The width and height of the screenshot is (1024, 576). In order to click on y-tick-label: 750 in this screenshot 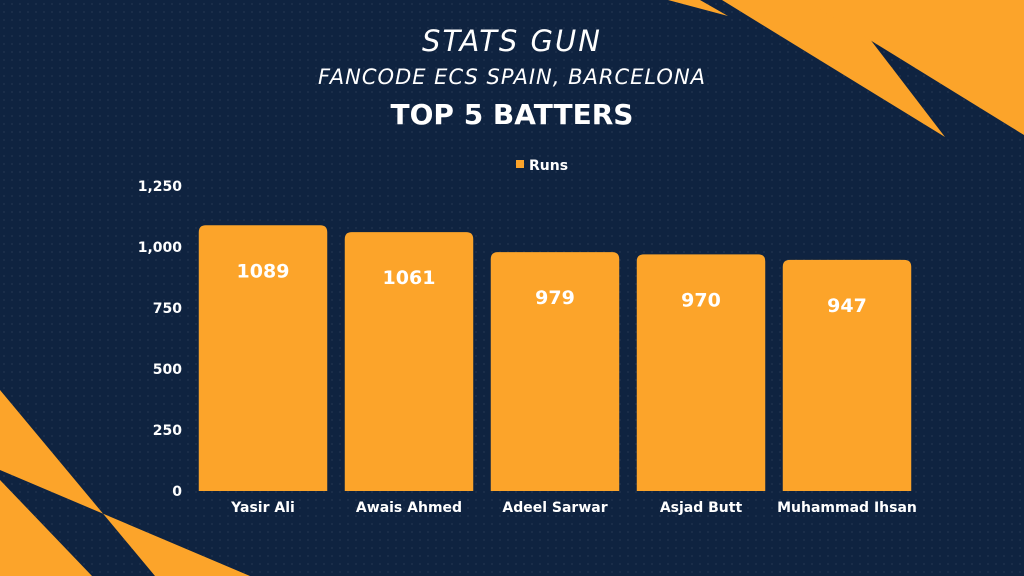, I will do `click(167, 309)`.